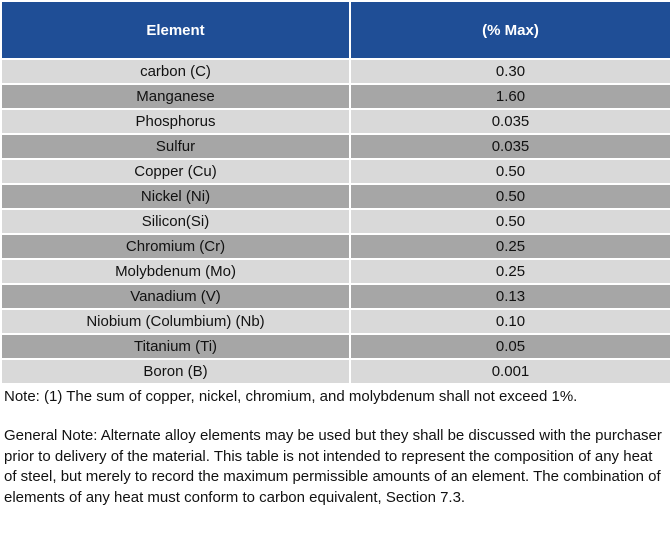 The image size is (672, 548). Describe the element at coordinates (176, 346) in the screenshot. I see `element-cell: Titanium (Ti)` at that location.